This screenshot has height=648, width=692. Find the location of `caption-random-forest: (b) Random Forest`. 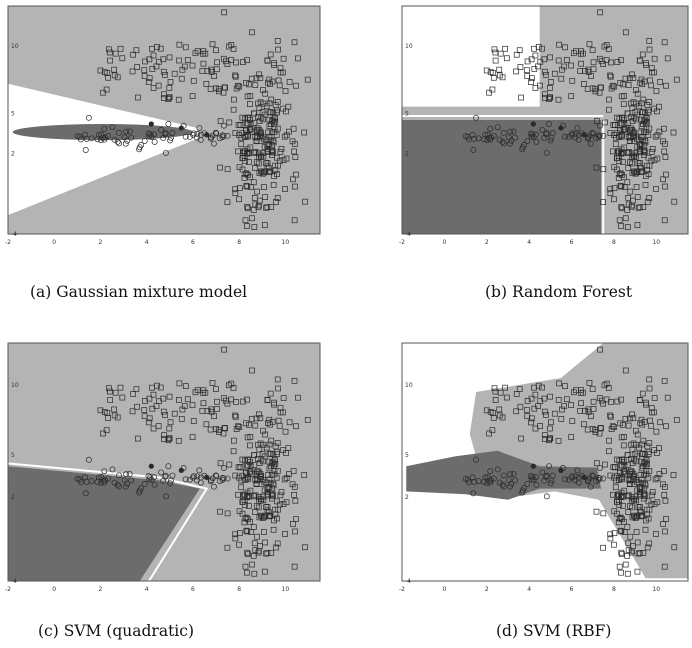

caption-random-forest: (b) Random Forest is located at coordinates (558, 292).